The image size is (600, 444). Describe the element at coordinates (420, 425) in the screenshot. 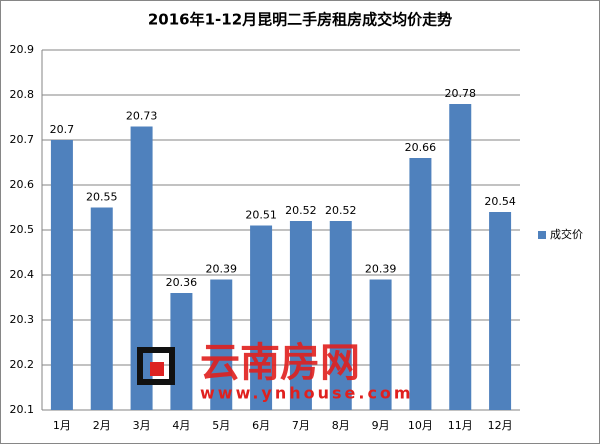

I see `x-tick-label: 10月` at that location.